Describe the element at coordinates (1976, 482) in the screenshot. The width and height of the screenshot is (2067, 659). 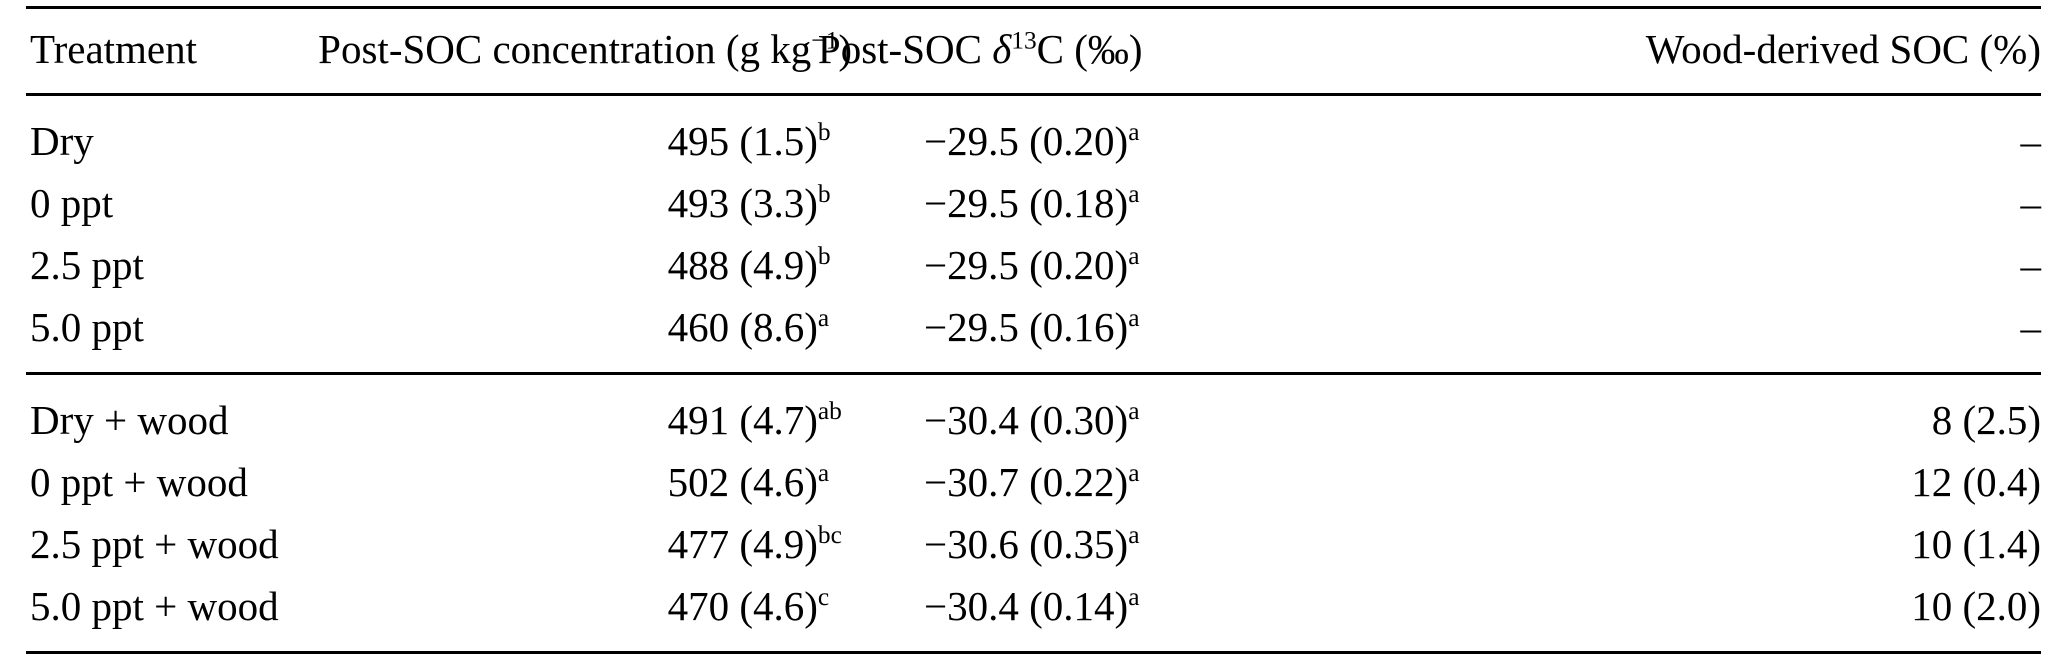
I see `cell-wood-derived: 12 (0.4)` at that location.